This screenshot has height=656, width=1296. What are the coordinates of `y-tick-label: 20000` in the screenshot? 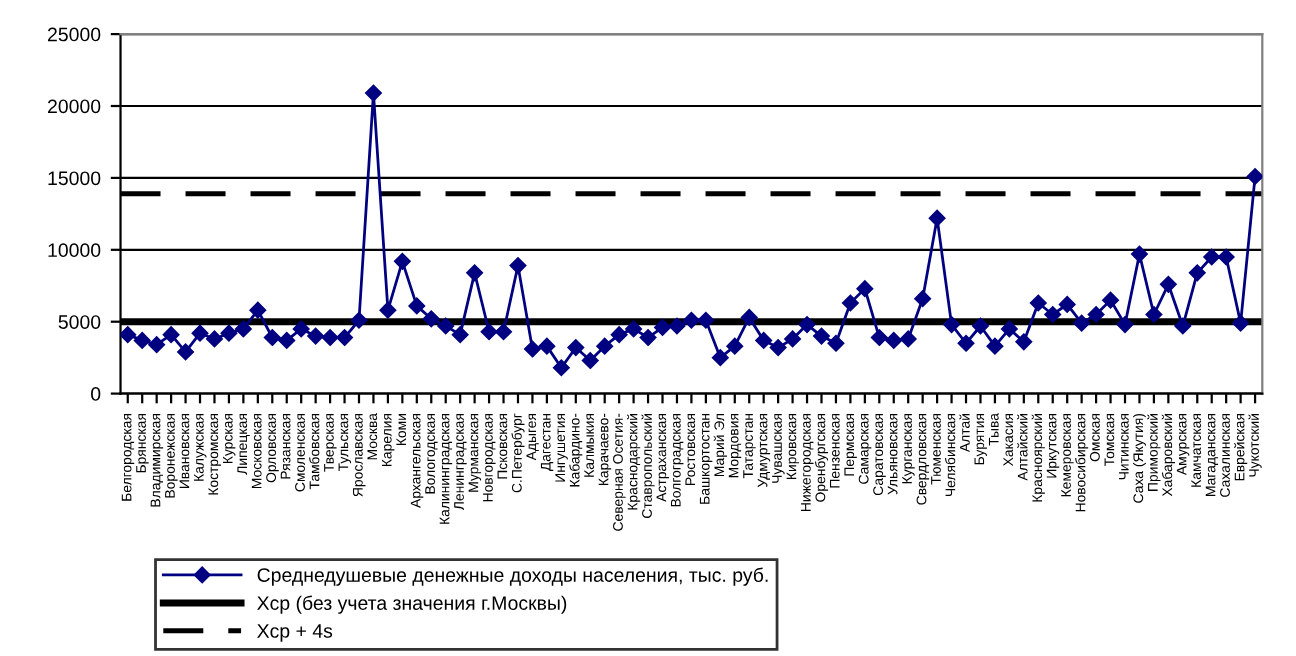 It's located at (74, 106).